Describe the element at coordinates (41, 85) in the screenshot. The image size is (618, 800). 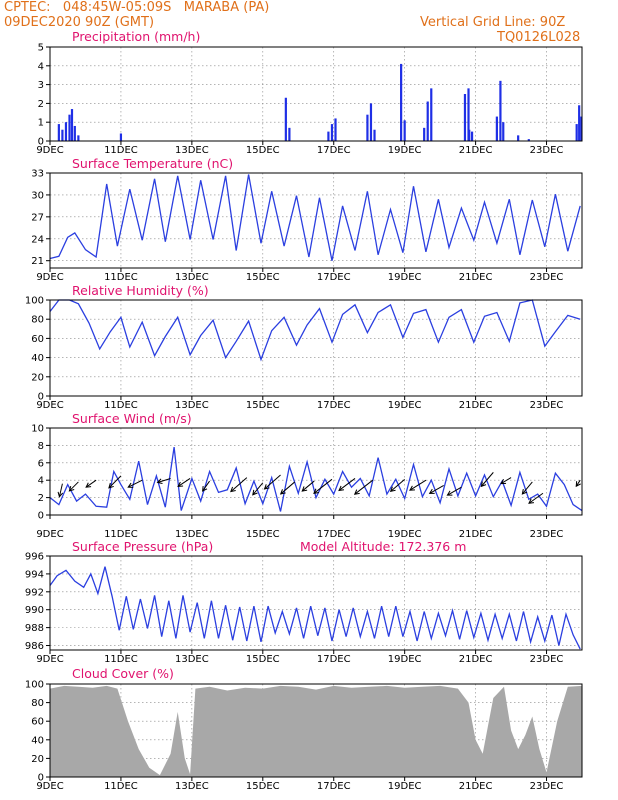
I see `y-tick-label: 3` at that location.